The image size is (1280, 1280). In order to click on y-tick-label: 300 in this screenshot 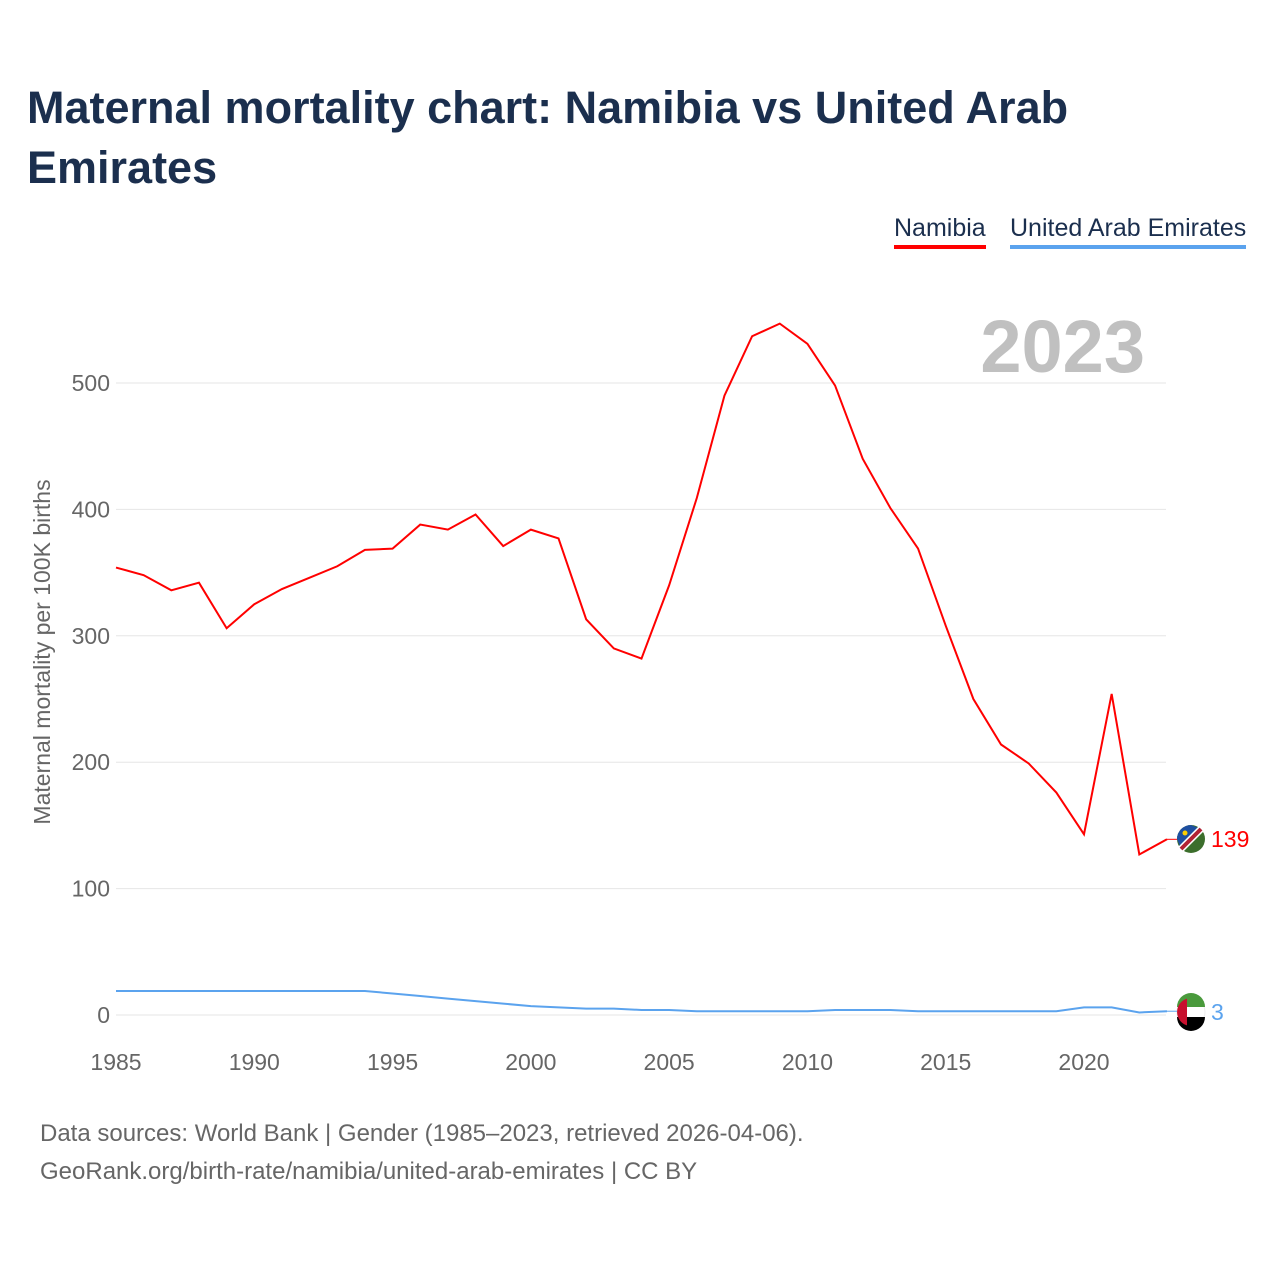, I will do `click(91, 636)`.